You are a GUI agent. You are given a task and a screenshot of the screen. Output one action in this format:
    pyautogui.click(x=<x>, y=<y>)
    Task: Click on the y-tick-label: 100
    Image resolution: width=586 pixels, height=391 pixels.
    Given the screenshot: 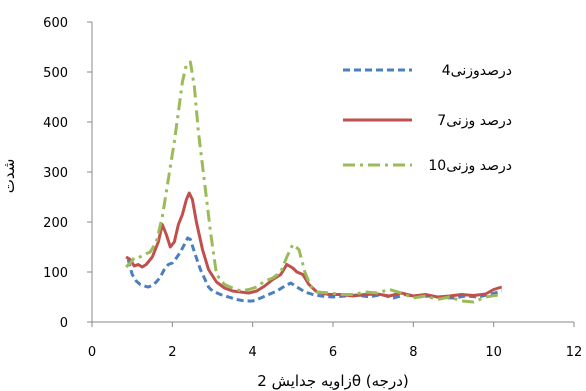 What is the action you would take?
    pyautogui.click(x=55, y=273)
    